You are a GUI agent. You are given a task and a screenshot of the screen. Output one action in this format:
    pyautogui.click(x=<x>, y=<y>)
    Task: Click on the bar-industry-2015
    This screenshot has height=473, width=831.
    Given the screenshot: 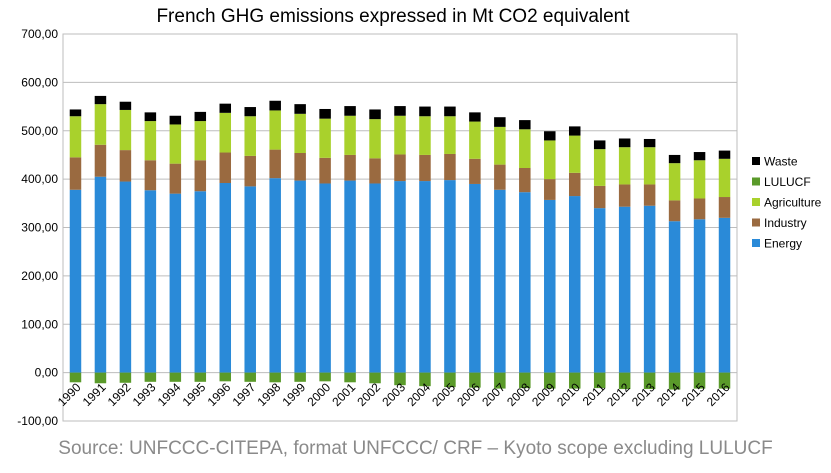 What is the action you would take?
    pyautogui.click(x=699, y=209)
    